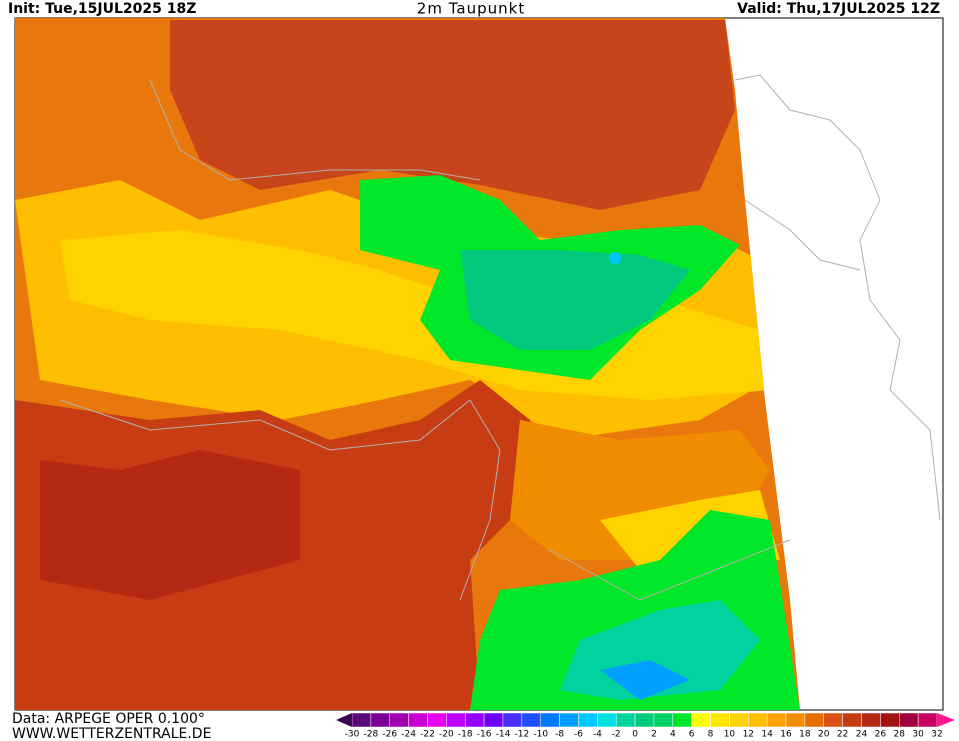 The image size is (959, 741). What do you see at coordinates (635, 735) in the screenshot?
I see `colorbar-tick-label: 0` at bounding box center [635, 735].